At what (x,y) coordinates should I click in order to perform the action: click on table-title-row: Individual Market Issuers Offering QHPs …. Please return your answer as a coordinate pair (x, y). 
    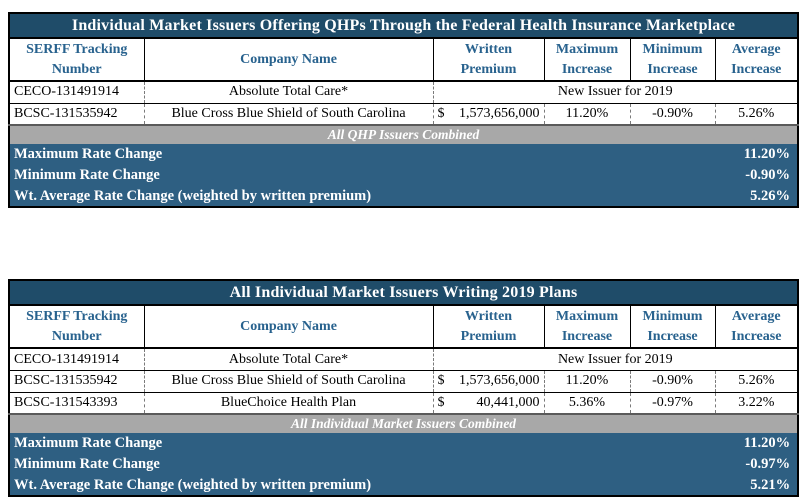
    Looking at the image, I should click on (404, 26).